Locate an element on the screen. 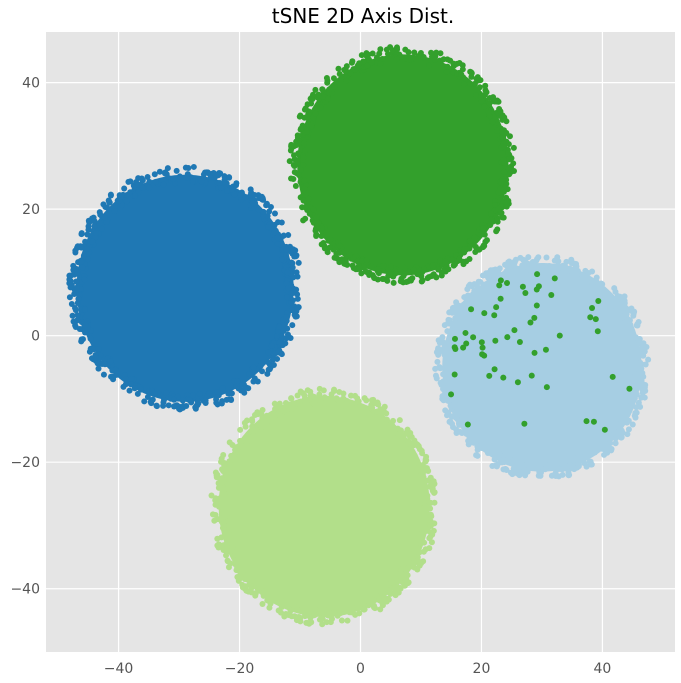 Image resolution: width=681 pixels, height=683 pixels. series-overlap-points is located at coordinates (540, 352).